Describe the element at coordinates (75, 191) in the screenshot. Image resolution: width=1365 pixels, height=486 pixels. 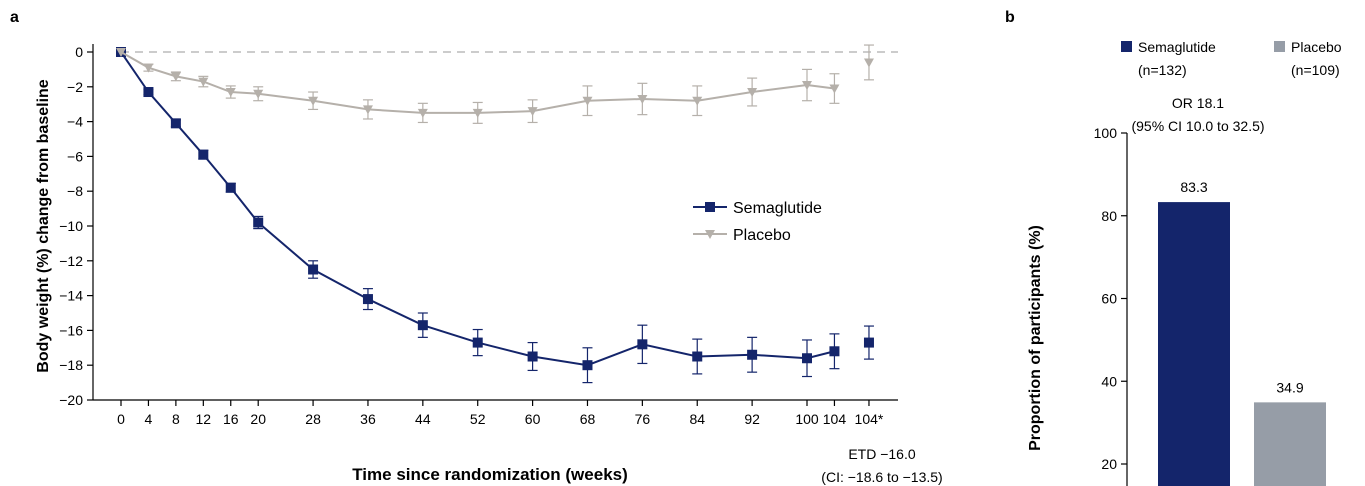
I see `y-tick-label: −8` at that location.